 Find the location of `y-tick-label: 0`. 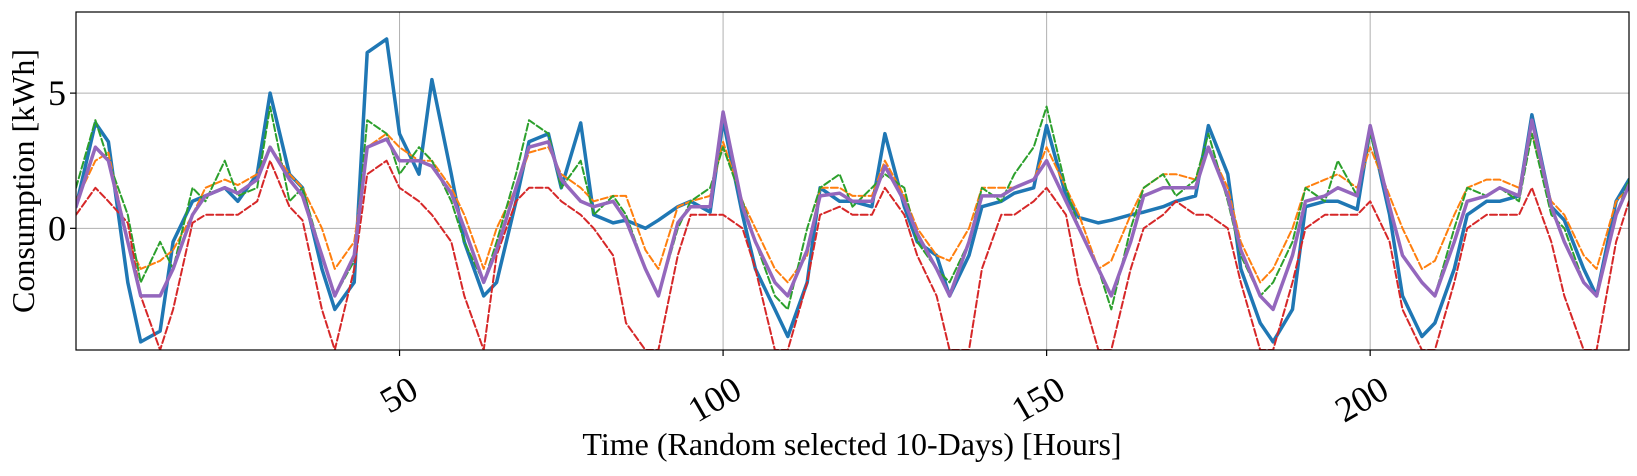

y-tick-label: 0 is located at coordinates (57, 228).